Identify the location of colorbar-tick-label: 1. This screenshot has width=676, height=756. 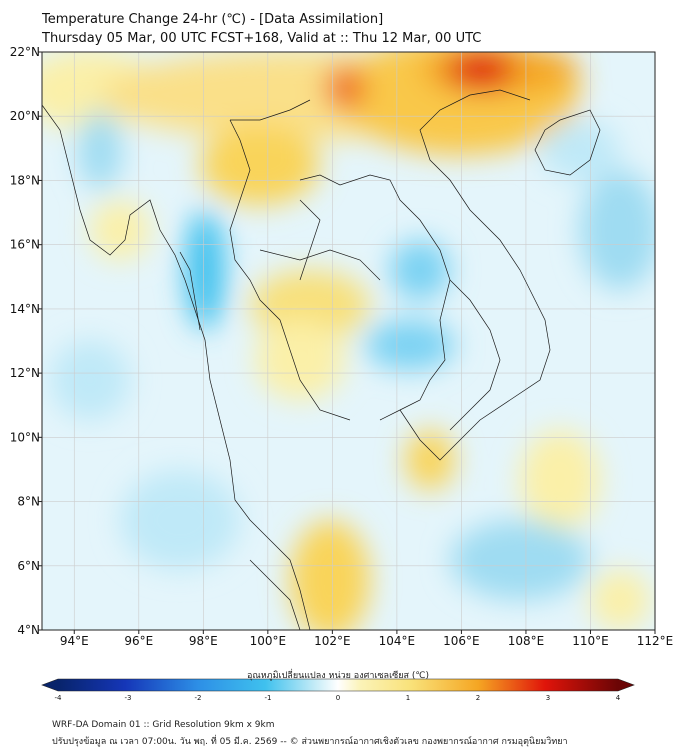
(408, 698).